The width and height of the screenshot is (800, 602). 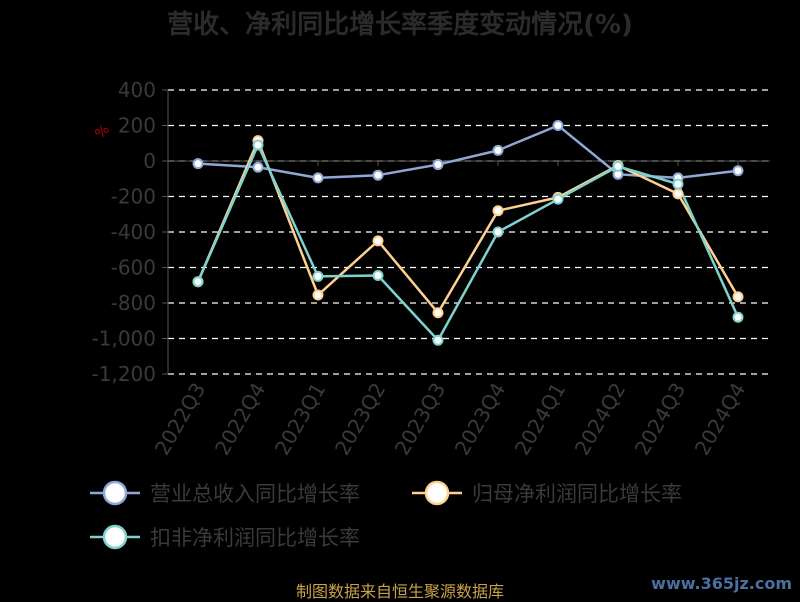 I want to click on x-tick-label: 2023Q3, so click(x=420, y=419).